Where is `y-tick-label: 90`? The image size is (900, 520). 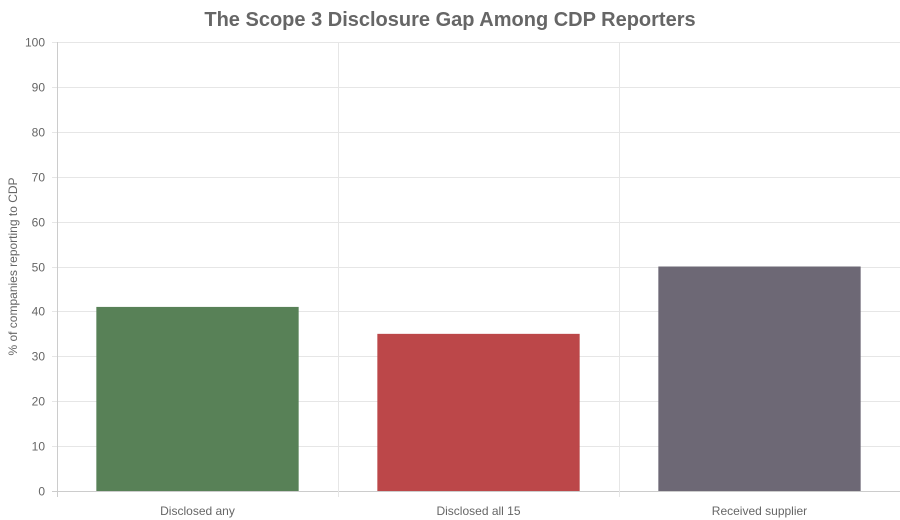
y-tick-label: 90 is located at coordinates (39, 88).